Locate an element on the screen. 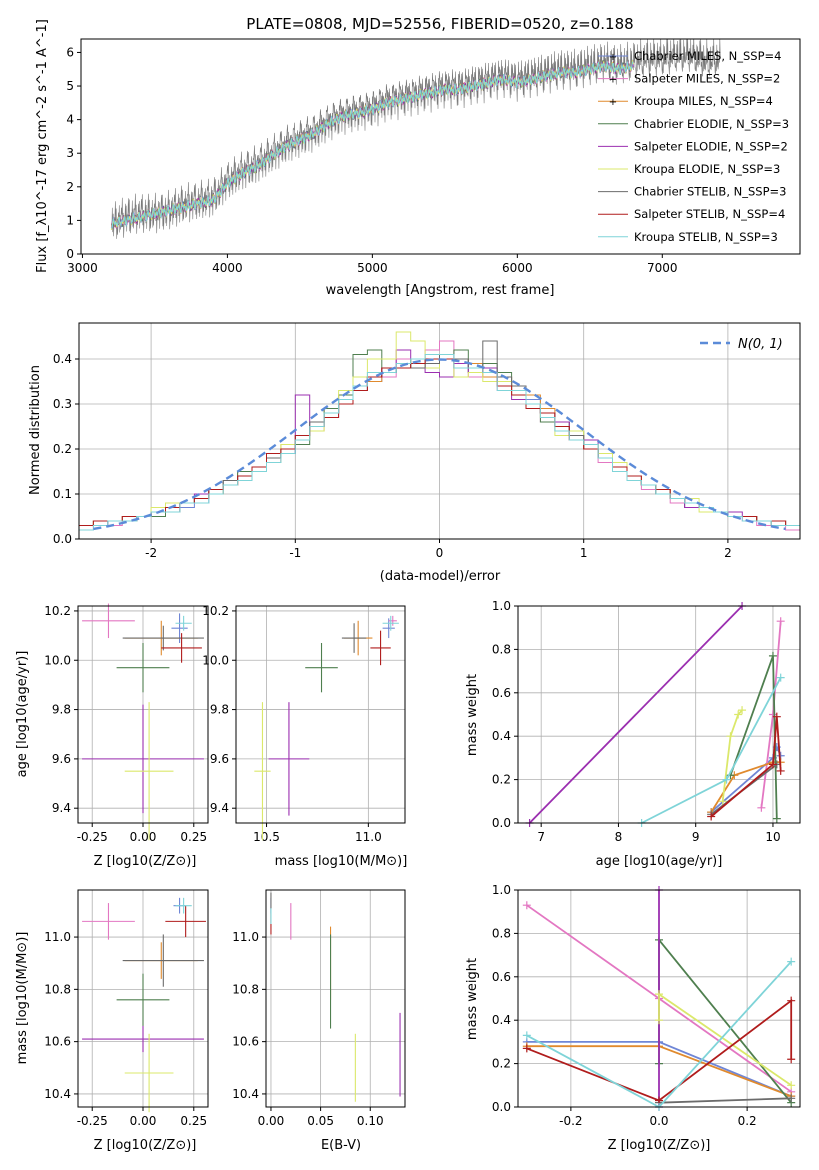 Image resolution: width=819 pixels, height=1170 pixels. mass-vs-Z-ytick-label: 11.0 is located at coordinates (57, 937).